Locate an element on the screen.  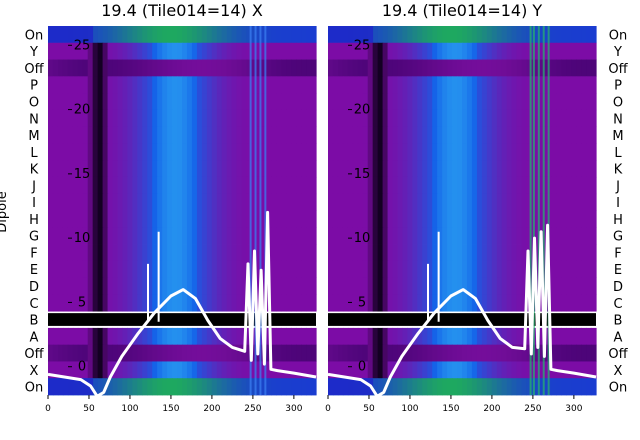
heatmap-row-On is located at coordinates (182, 387).